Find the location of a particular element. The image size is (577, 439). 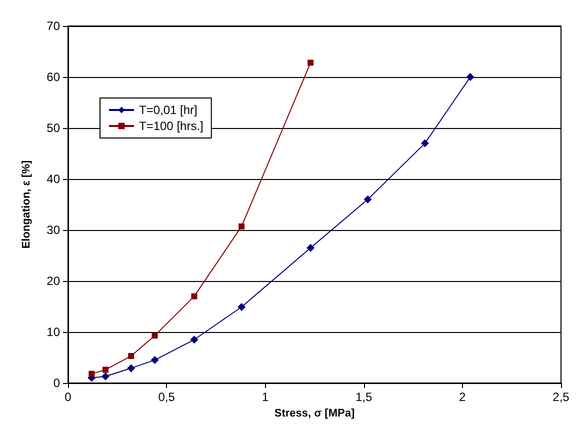

x-tick-label: 2,5 is located at coordinates (561, 397).